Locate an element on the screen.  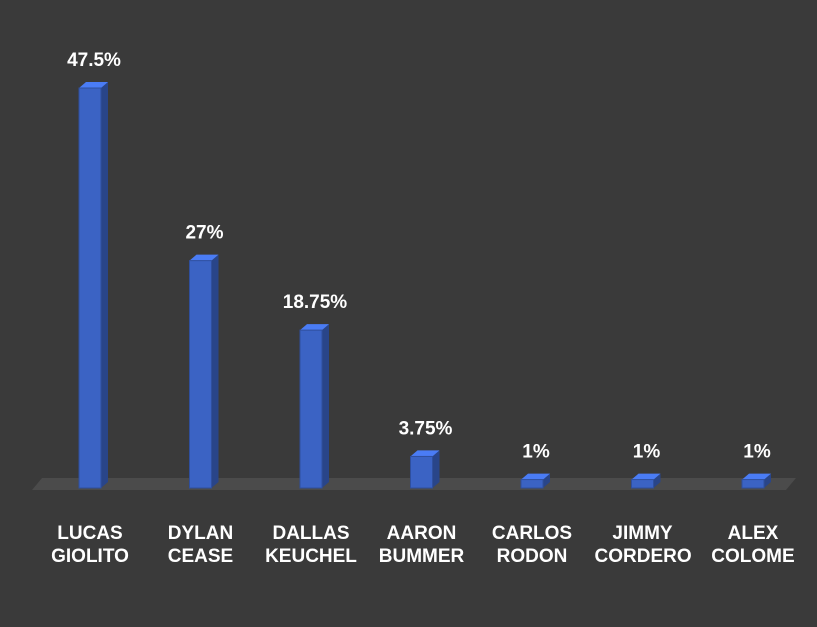
x-tick-label: DYLAN CEASE is located at coordinates (200, 545).